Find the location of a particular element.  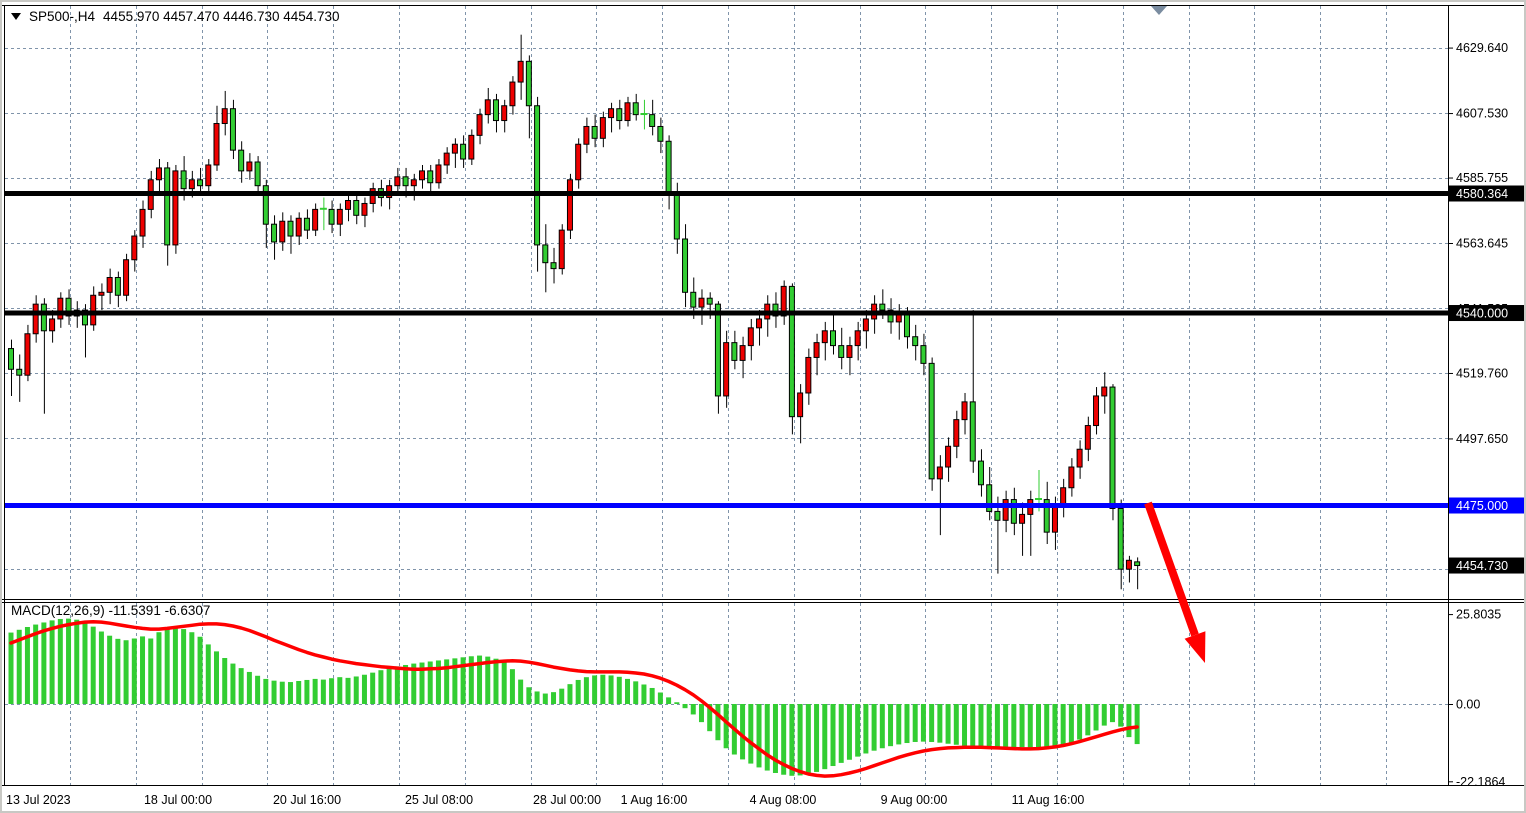

chart-shift-marker-icon is located at coordinates (1159, 10).